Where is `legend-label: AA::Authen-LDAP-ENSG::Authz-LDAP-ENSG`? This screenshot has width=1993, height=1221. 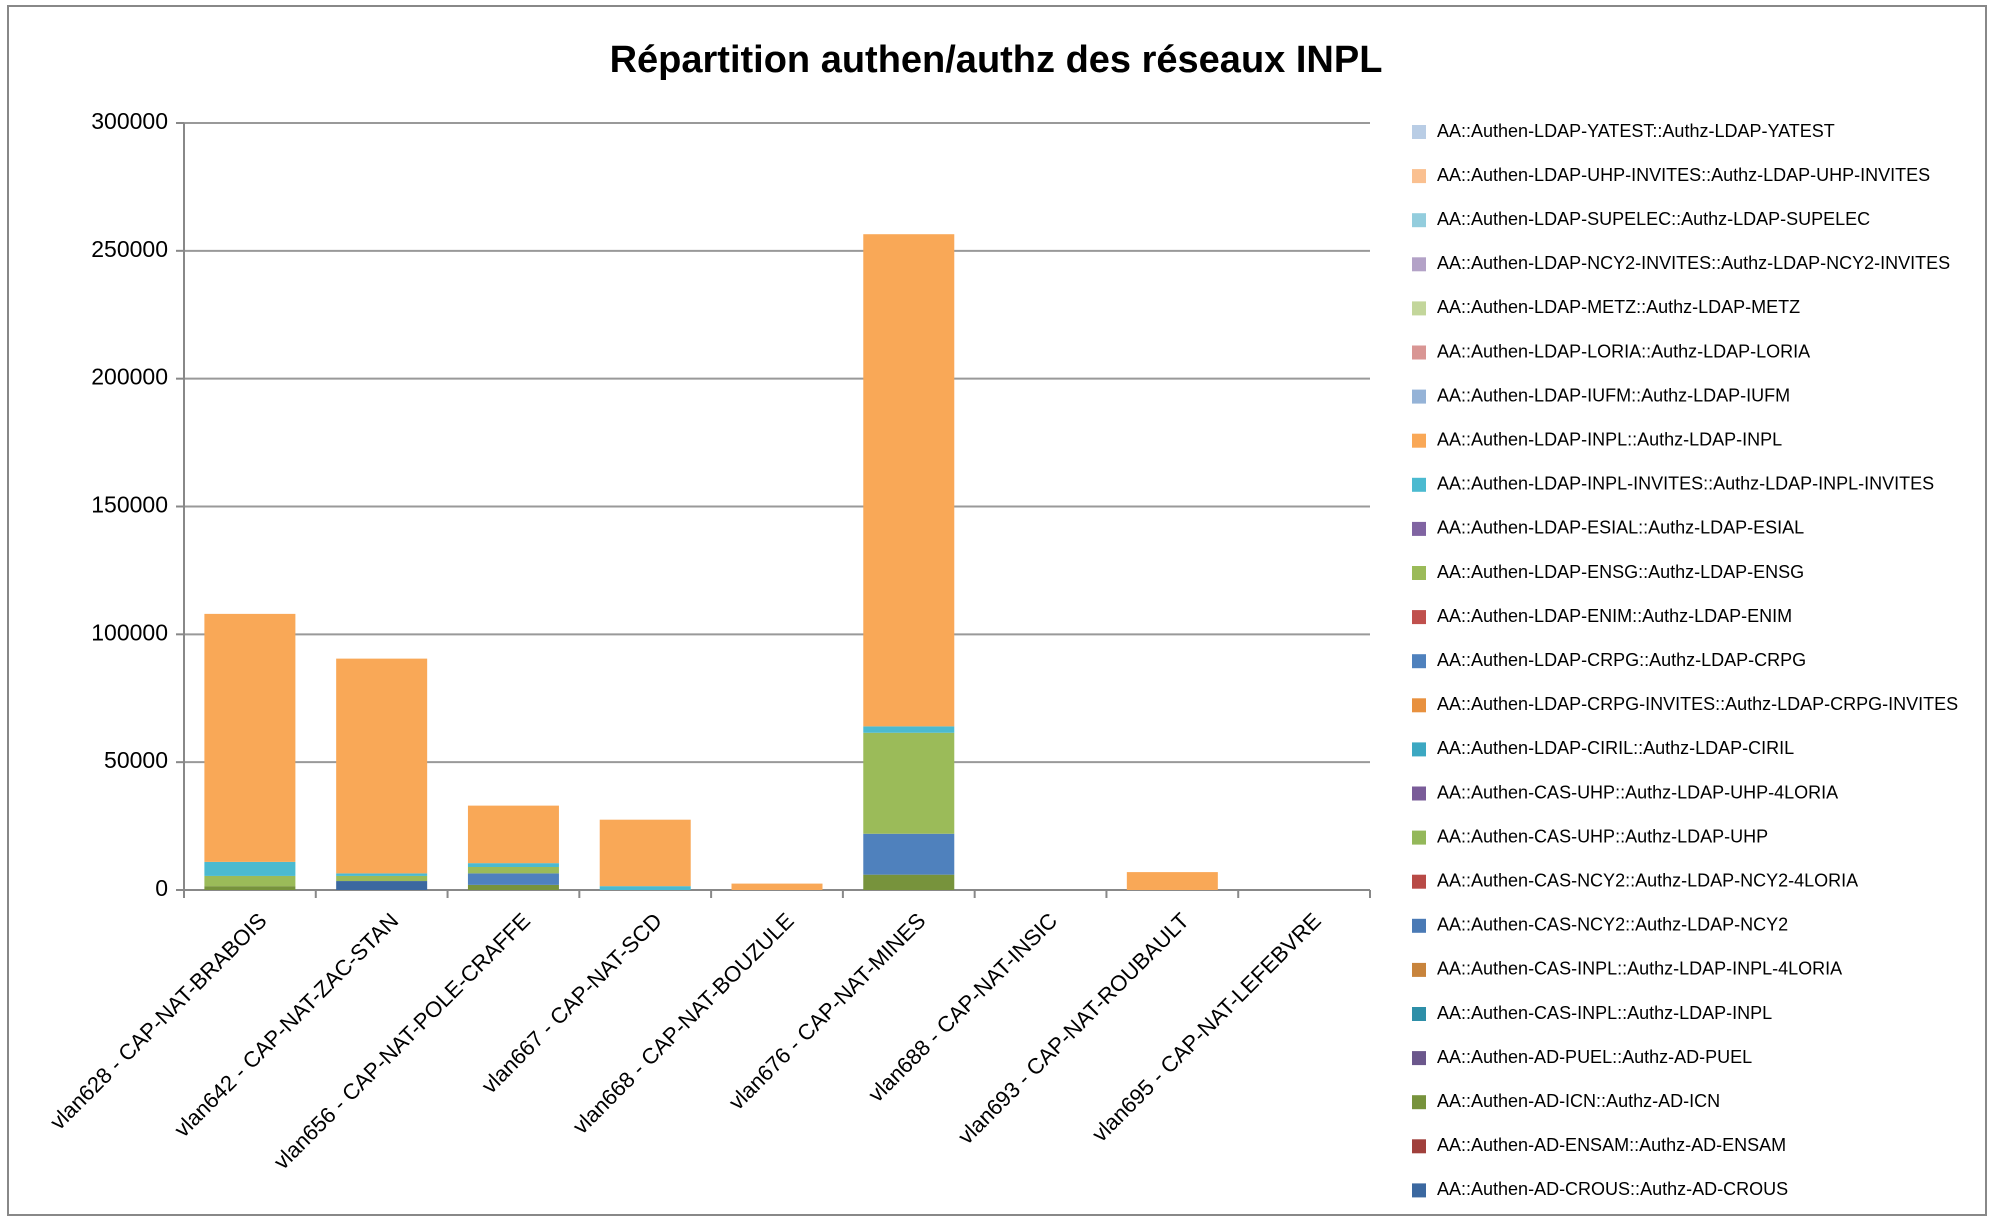
legend-label: AA::Authen-LDAP-ENSG::Authz-LDAP-ENSG is located at coordinates (1620, 572).